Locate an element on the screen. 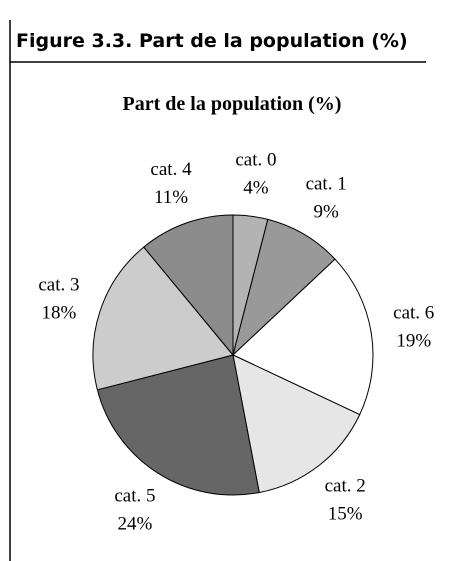 The image size is (454, 561). slice-label: cat. 4 is located at coordinates (171, 169).